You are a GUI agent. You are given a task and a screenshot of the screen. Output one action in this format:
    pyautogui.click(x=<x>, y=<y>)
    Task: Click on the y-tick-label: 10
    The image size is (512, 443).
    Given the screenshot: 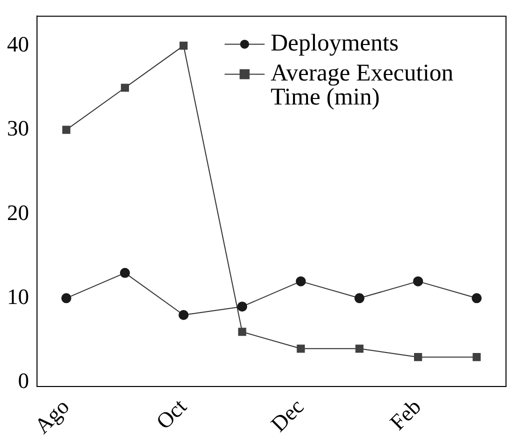 What is the action you would take?
    pyautogui.click(x=18, y=296)
    